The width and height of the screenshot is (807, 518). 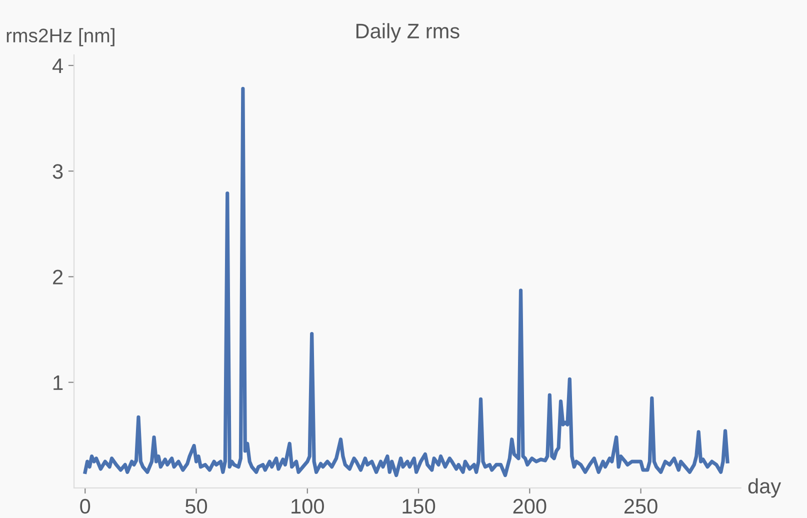 I want to click on y-tick-label: 2, so click(x=58, y=277).